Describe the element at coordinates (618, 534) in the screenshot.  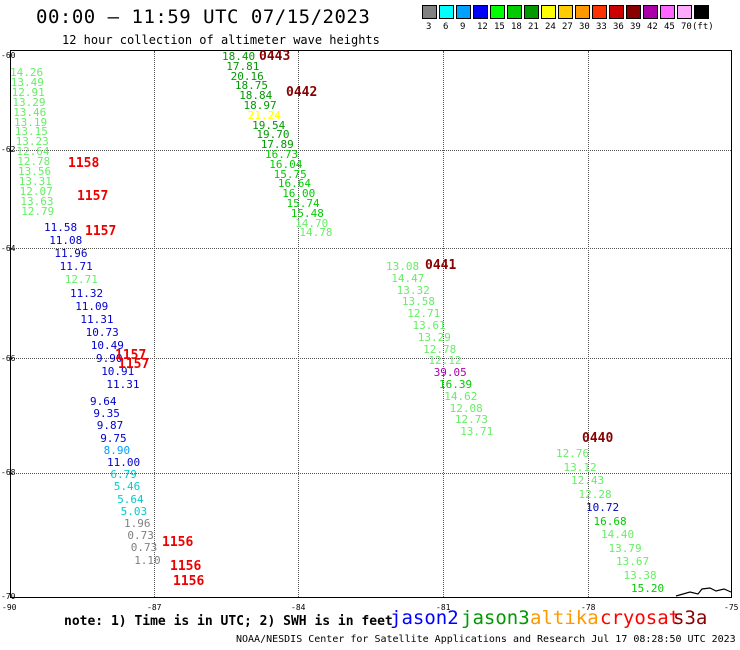
I see `wave-height-value: 14.40` at that location.